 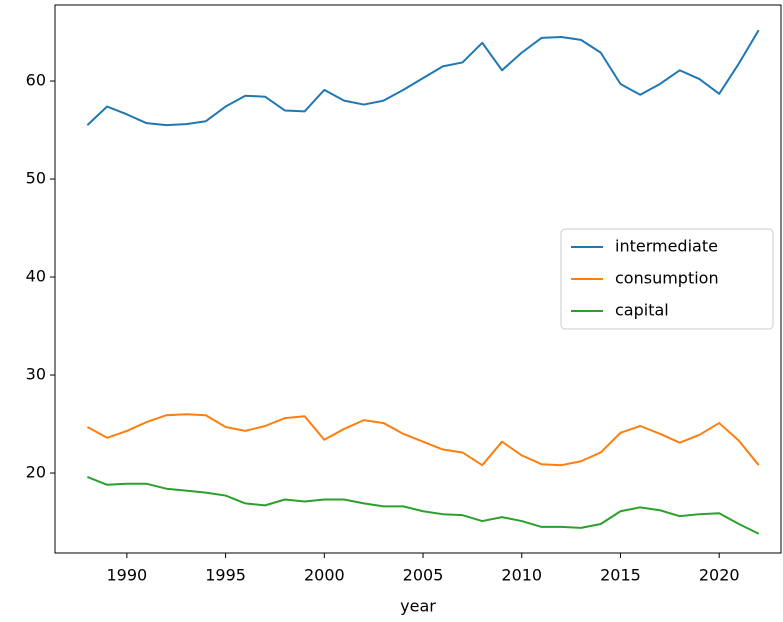 I want to click on y-tick-label: 30, so click(x=36, y=374).